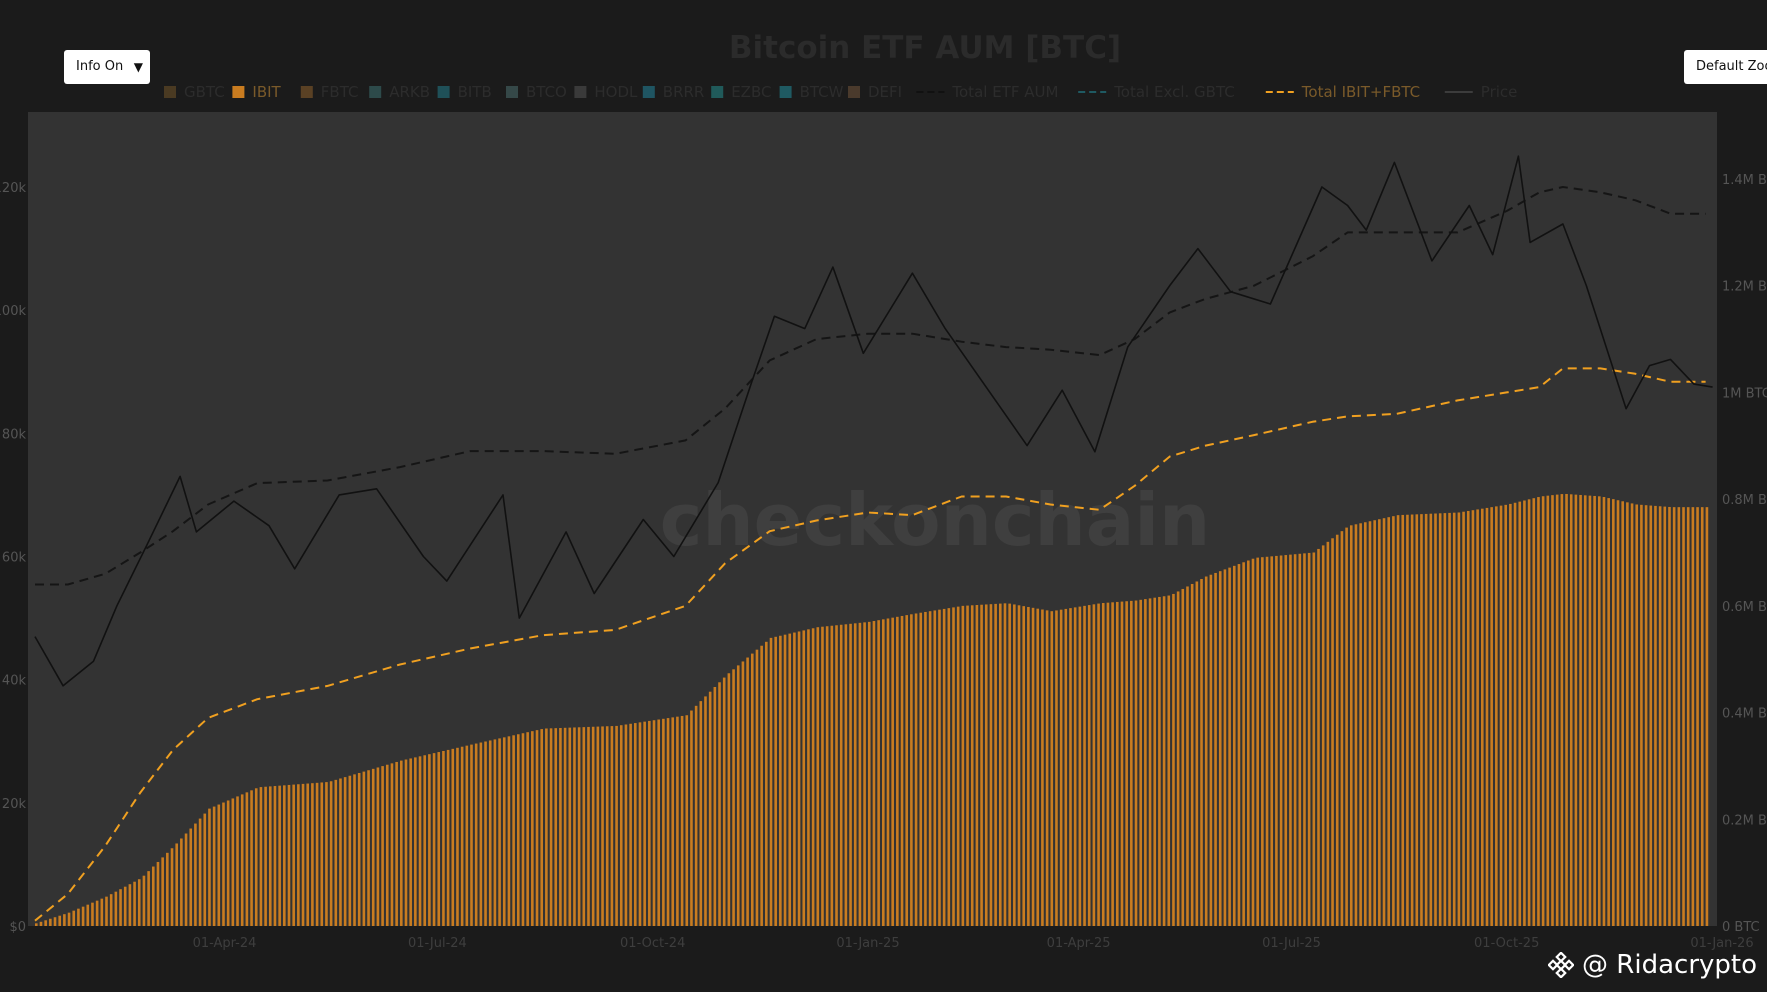 This screenshot has width=1767, height=992. What do you see at coordinates (885, 92) in the screenshot?
I see `legend-label: DEFI` at bounding box center [885, 92].